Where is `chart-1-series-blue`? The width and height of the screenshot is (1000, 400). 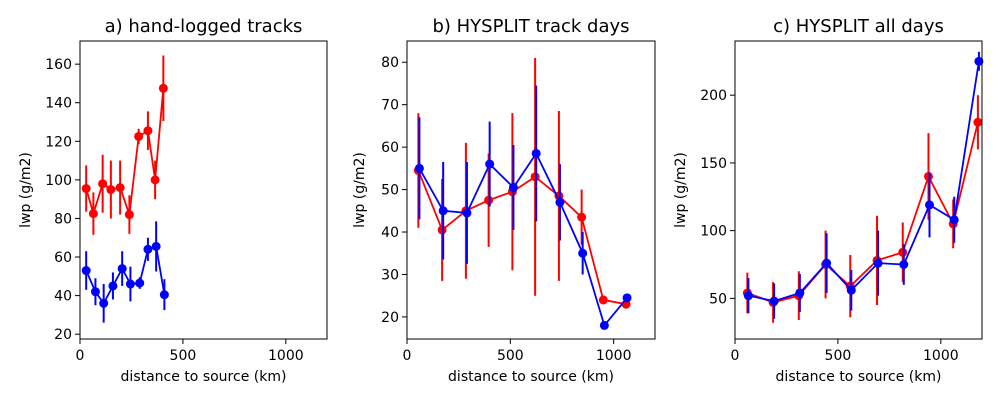
chart-1-series-blue is located at coordinates (125, 272).